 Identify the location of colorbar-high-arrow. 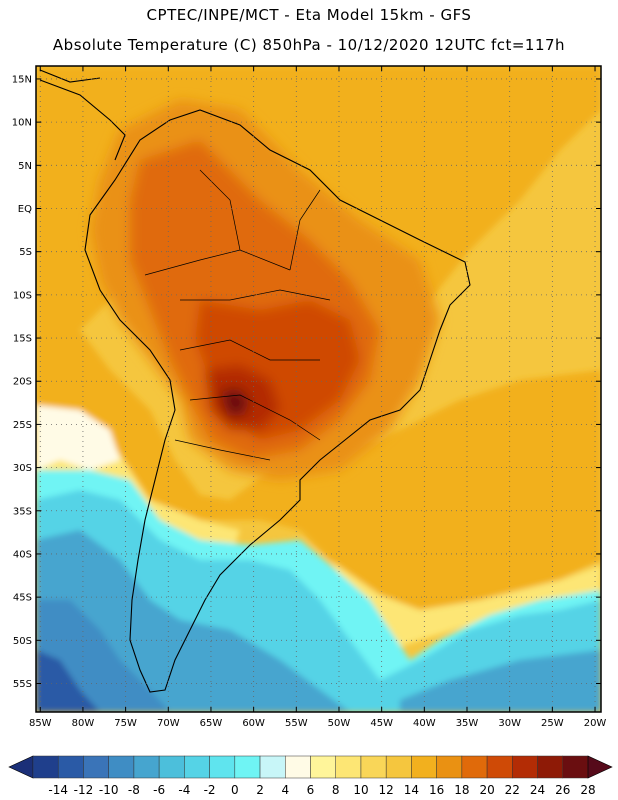
(600, 767).